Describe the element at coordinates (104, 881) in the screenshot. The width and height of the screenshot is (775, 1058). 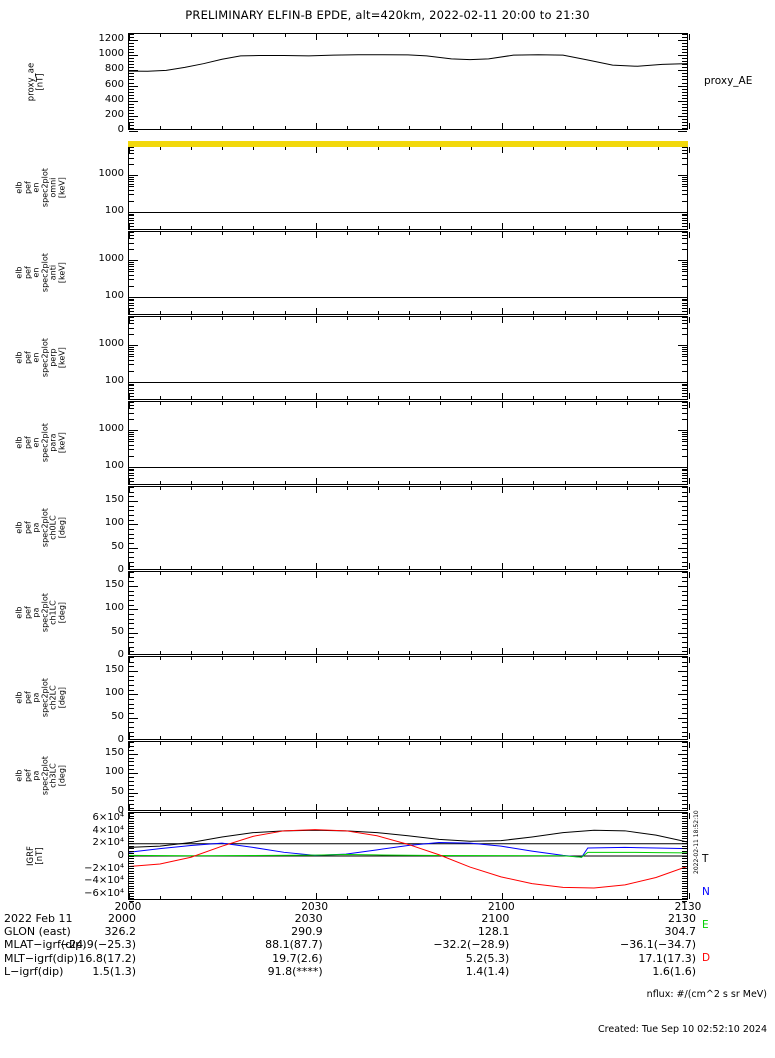
I see `ytick-label: −4×10⁴` at that location.